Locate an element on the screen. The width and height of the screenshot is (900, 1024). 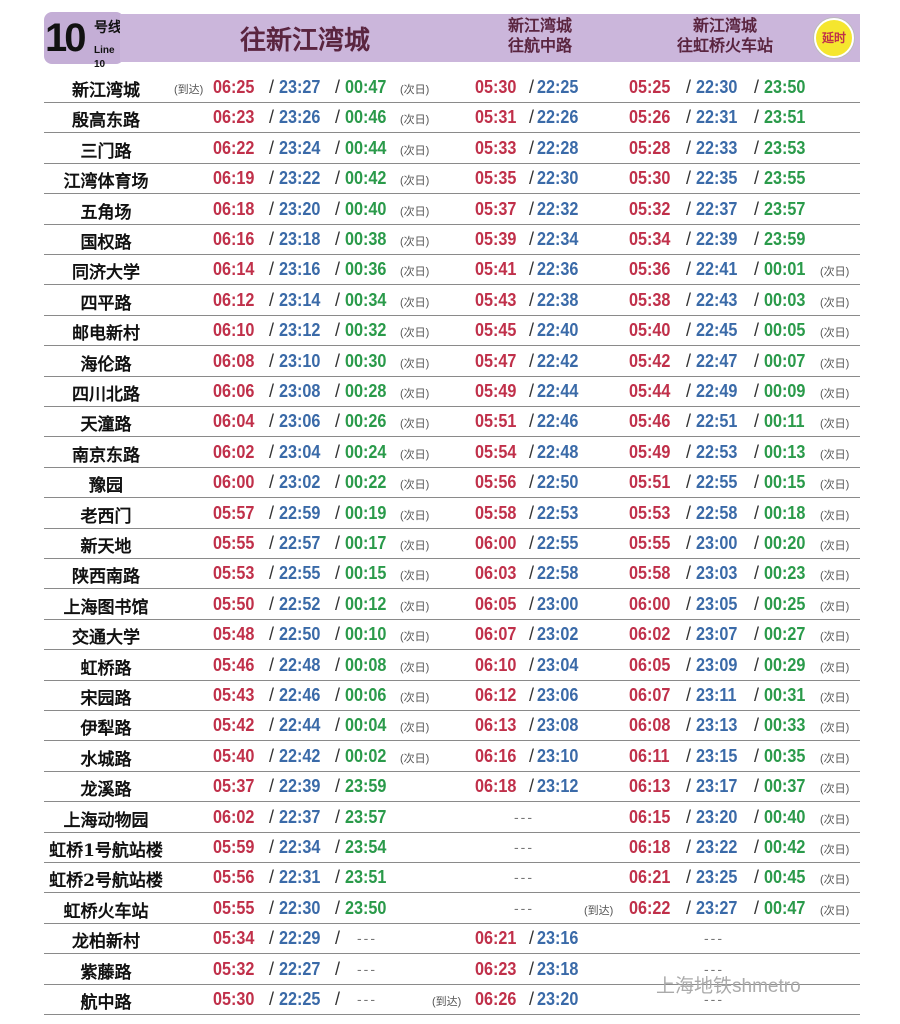
last-train: 22:38 is located at coordinates (558, 299).